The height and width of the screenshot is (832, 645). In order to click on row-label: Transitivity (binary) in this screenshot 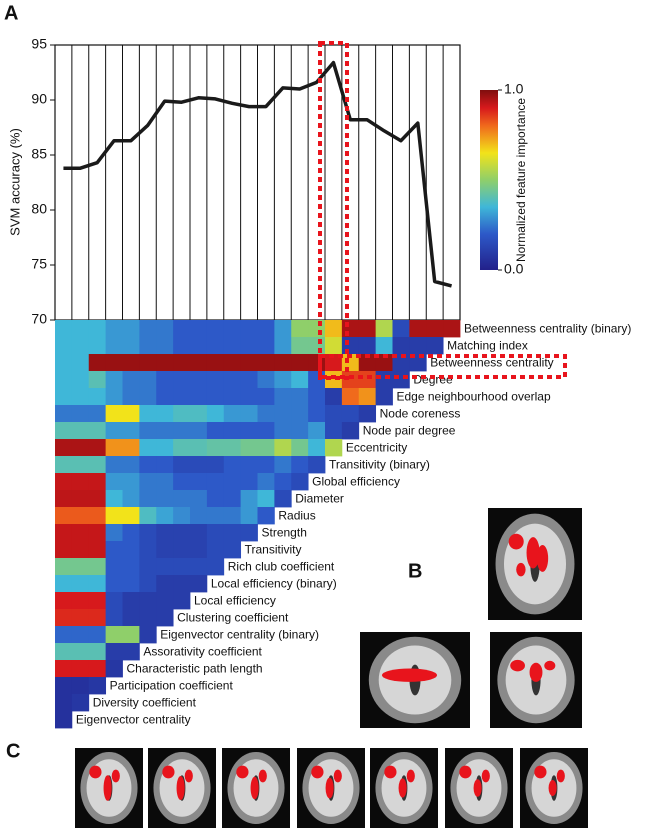, I will do `click(379, 465)`.